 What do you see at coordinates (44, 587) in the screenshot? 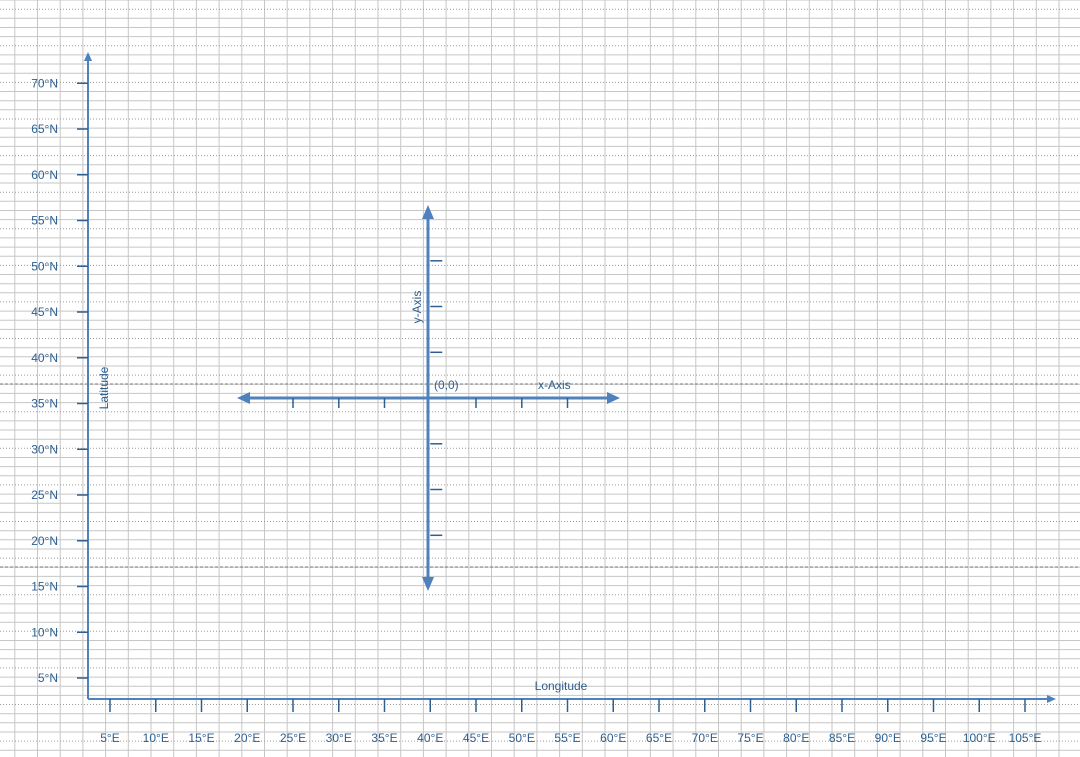
I see `latitude-tick-label: 15°N` at bounding box center [44, 587].